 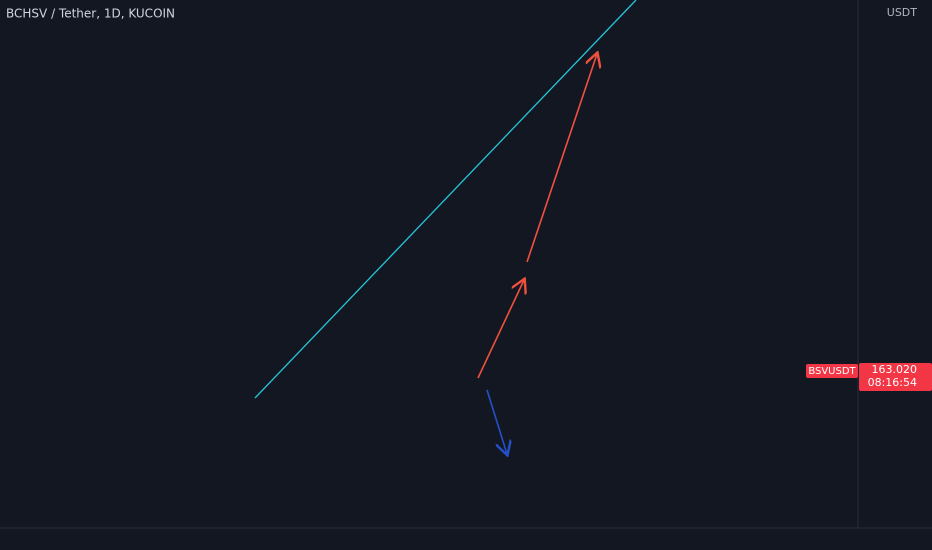 I want to click on price-label: 163.020, so click(x=895, y=369).